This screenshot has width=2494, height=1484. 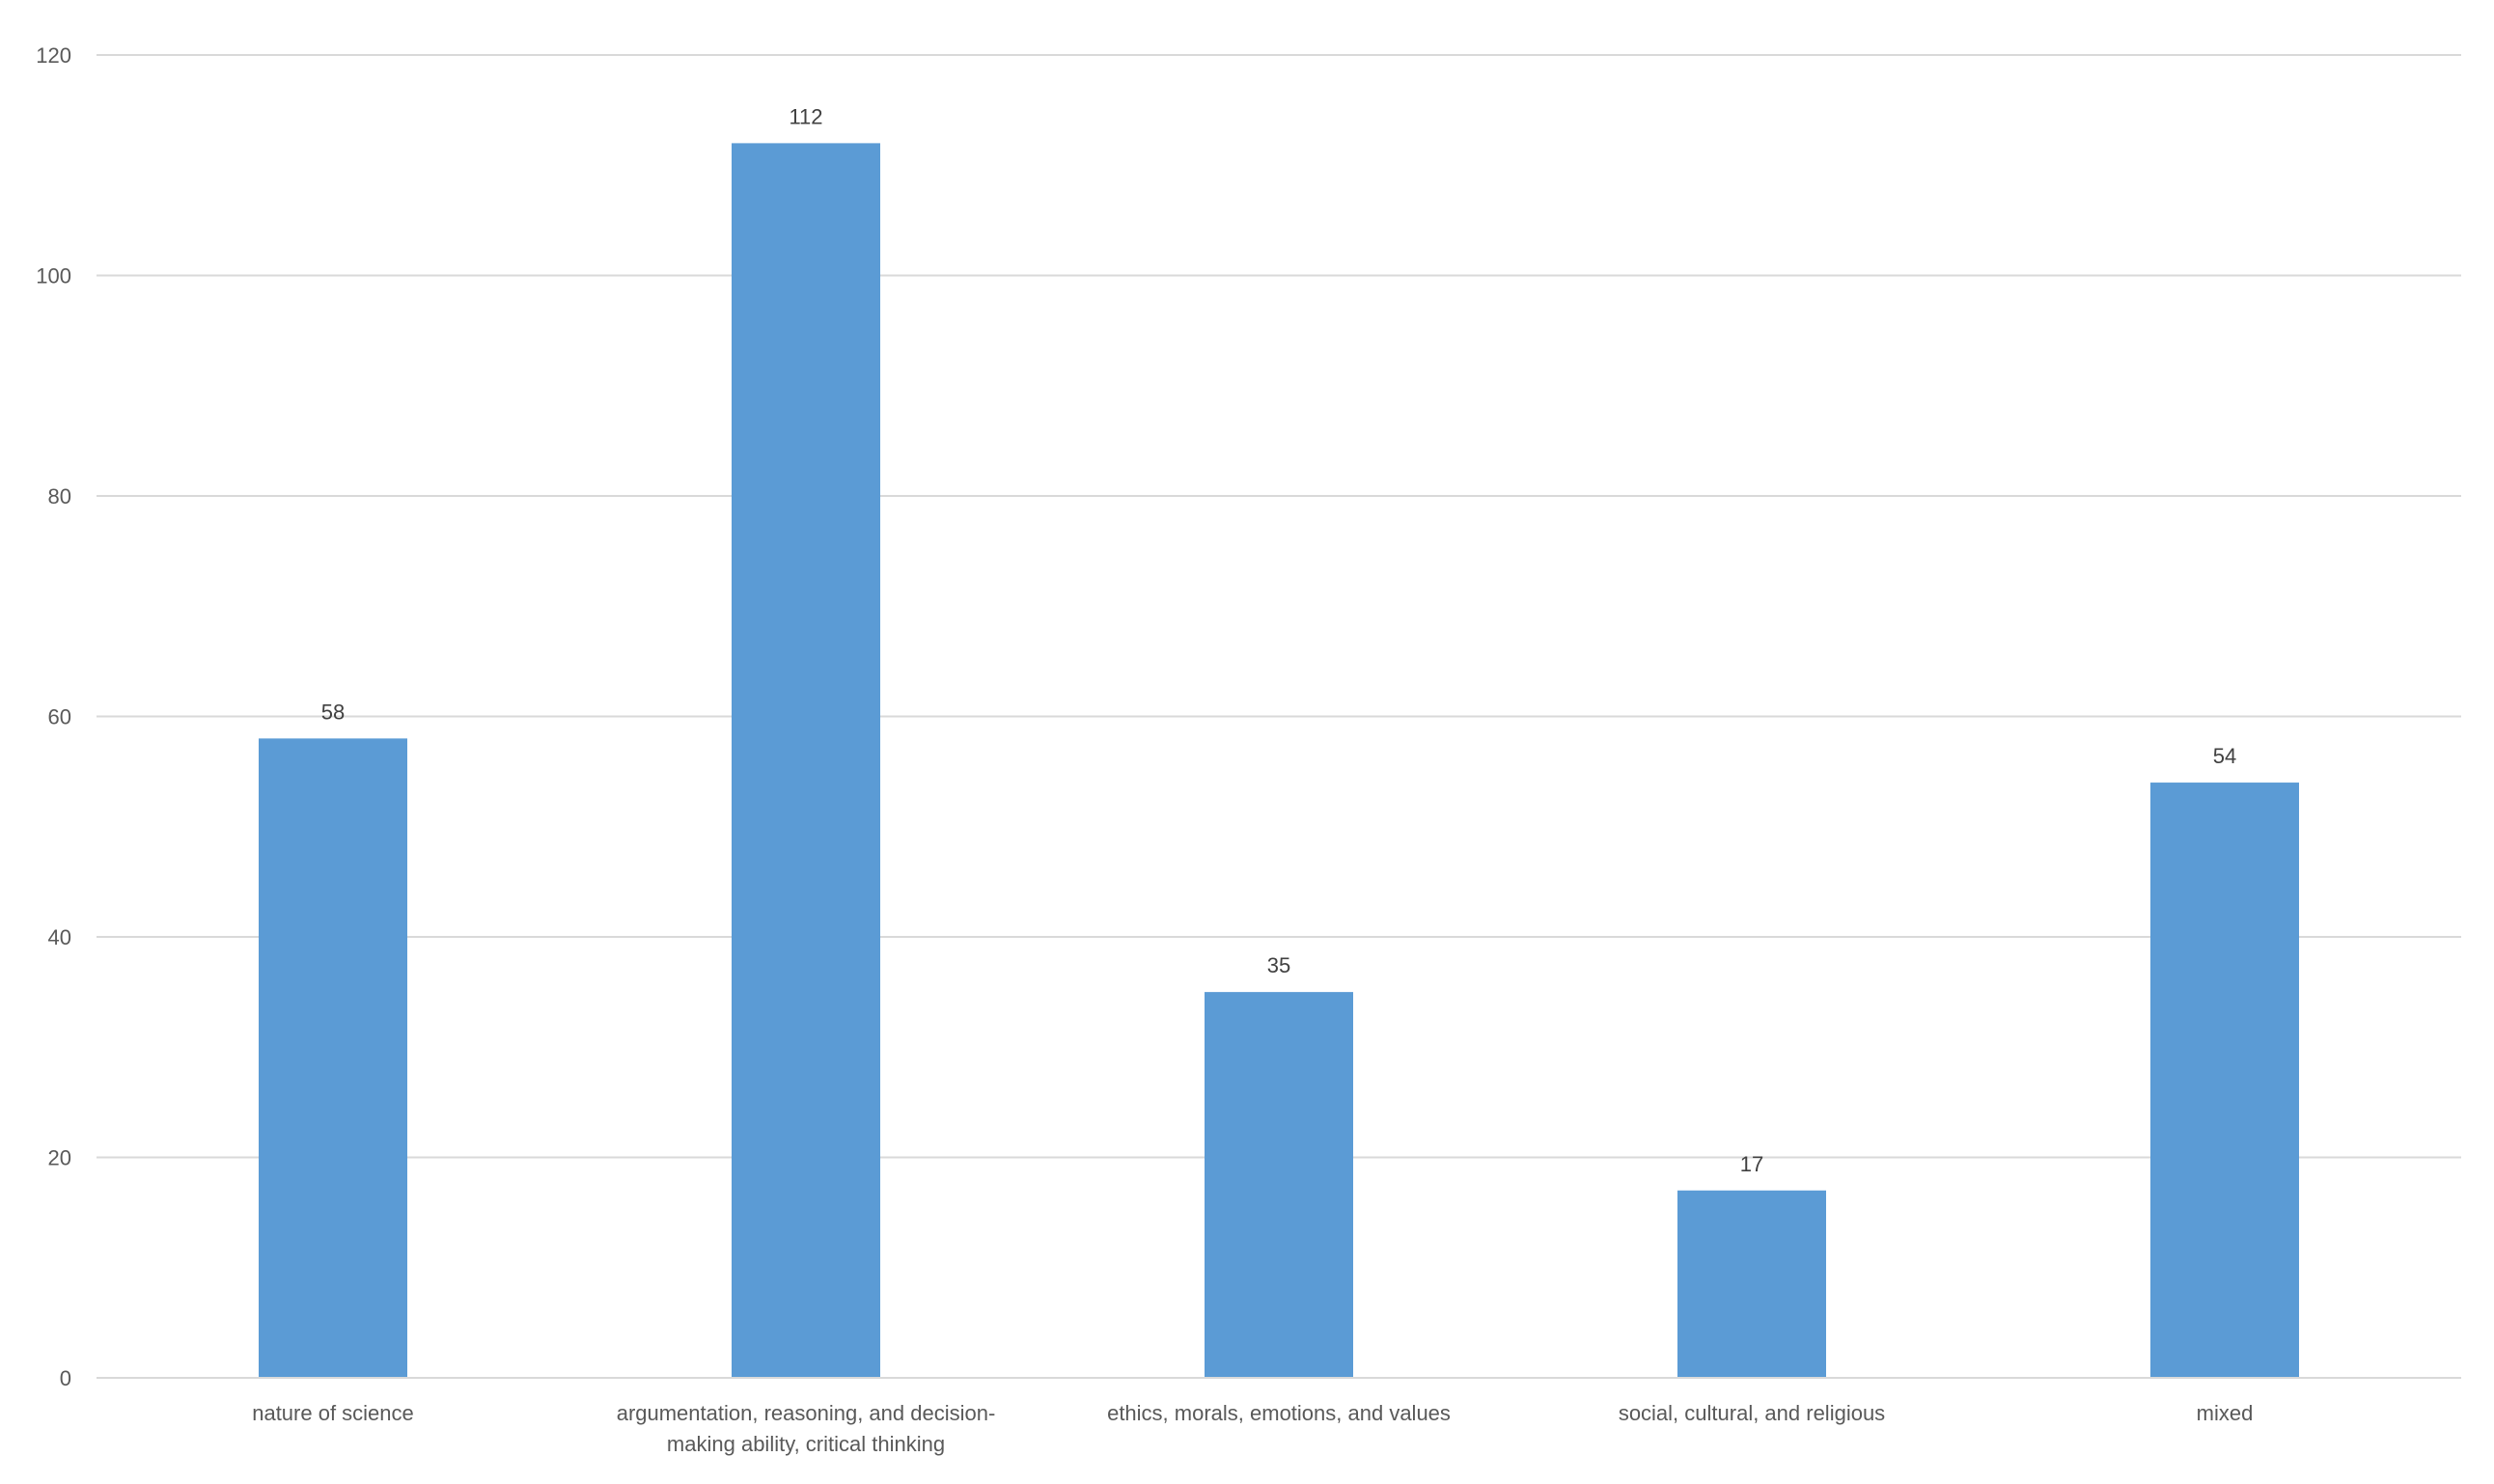 I want to click on data-label: 112, so click(x=806, y=116).